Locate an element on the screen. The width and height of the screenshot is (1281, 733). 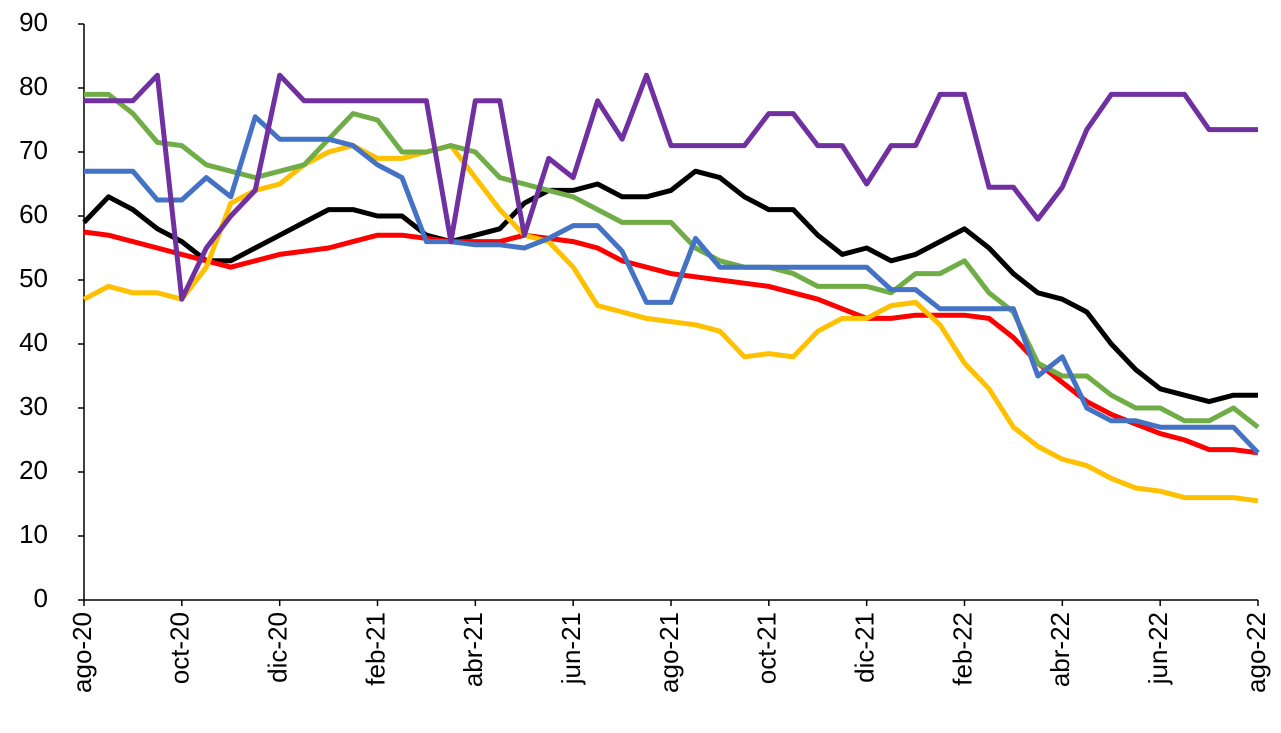
x-tick-label: jun-22 is located at coordinates (1158, 648).